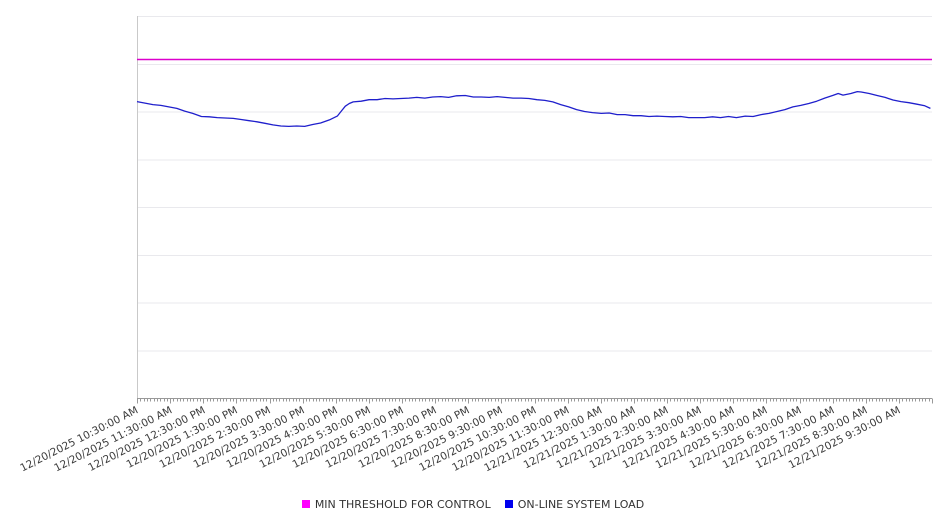 This screenshot has height=526, width=946. I want to click on legend-item-min-threshold: MIN THRESHOLD FOR CONTROL, so click(396, 504).